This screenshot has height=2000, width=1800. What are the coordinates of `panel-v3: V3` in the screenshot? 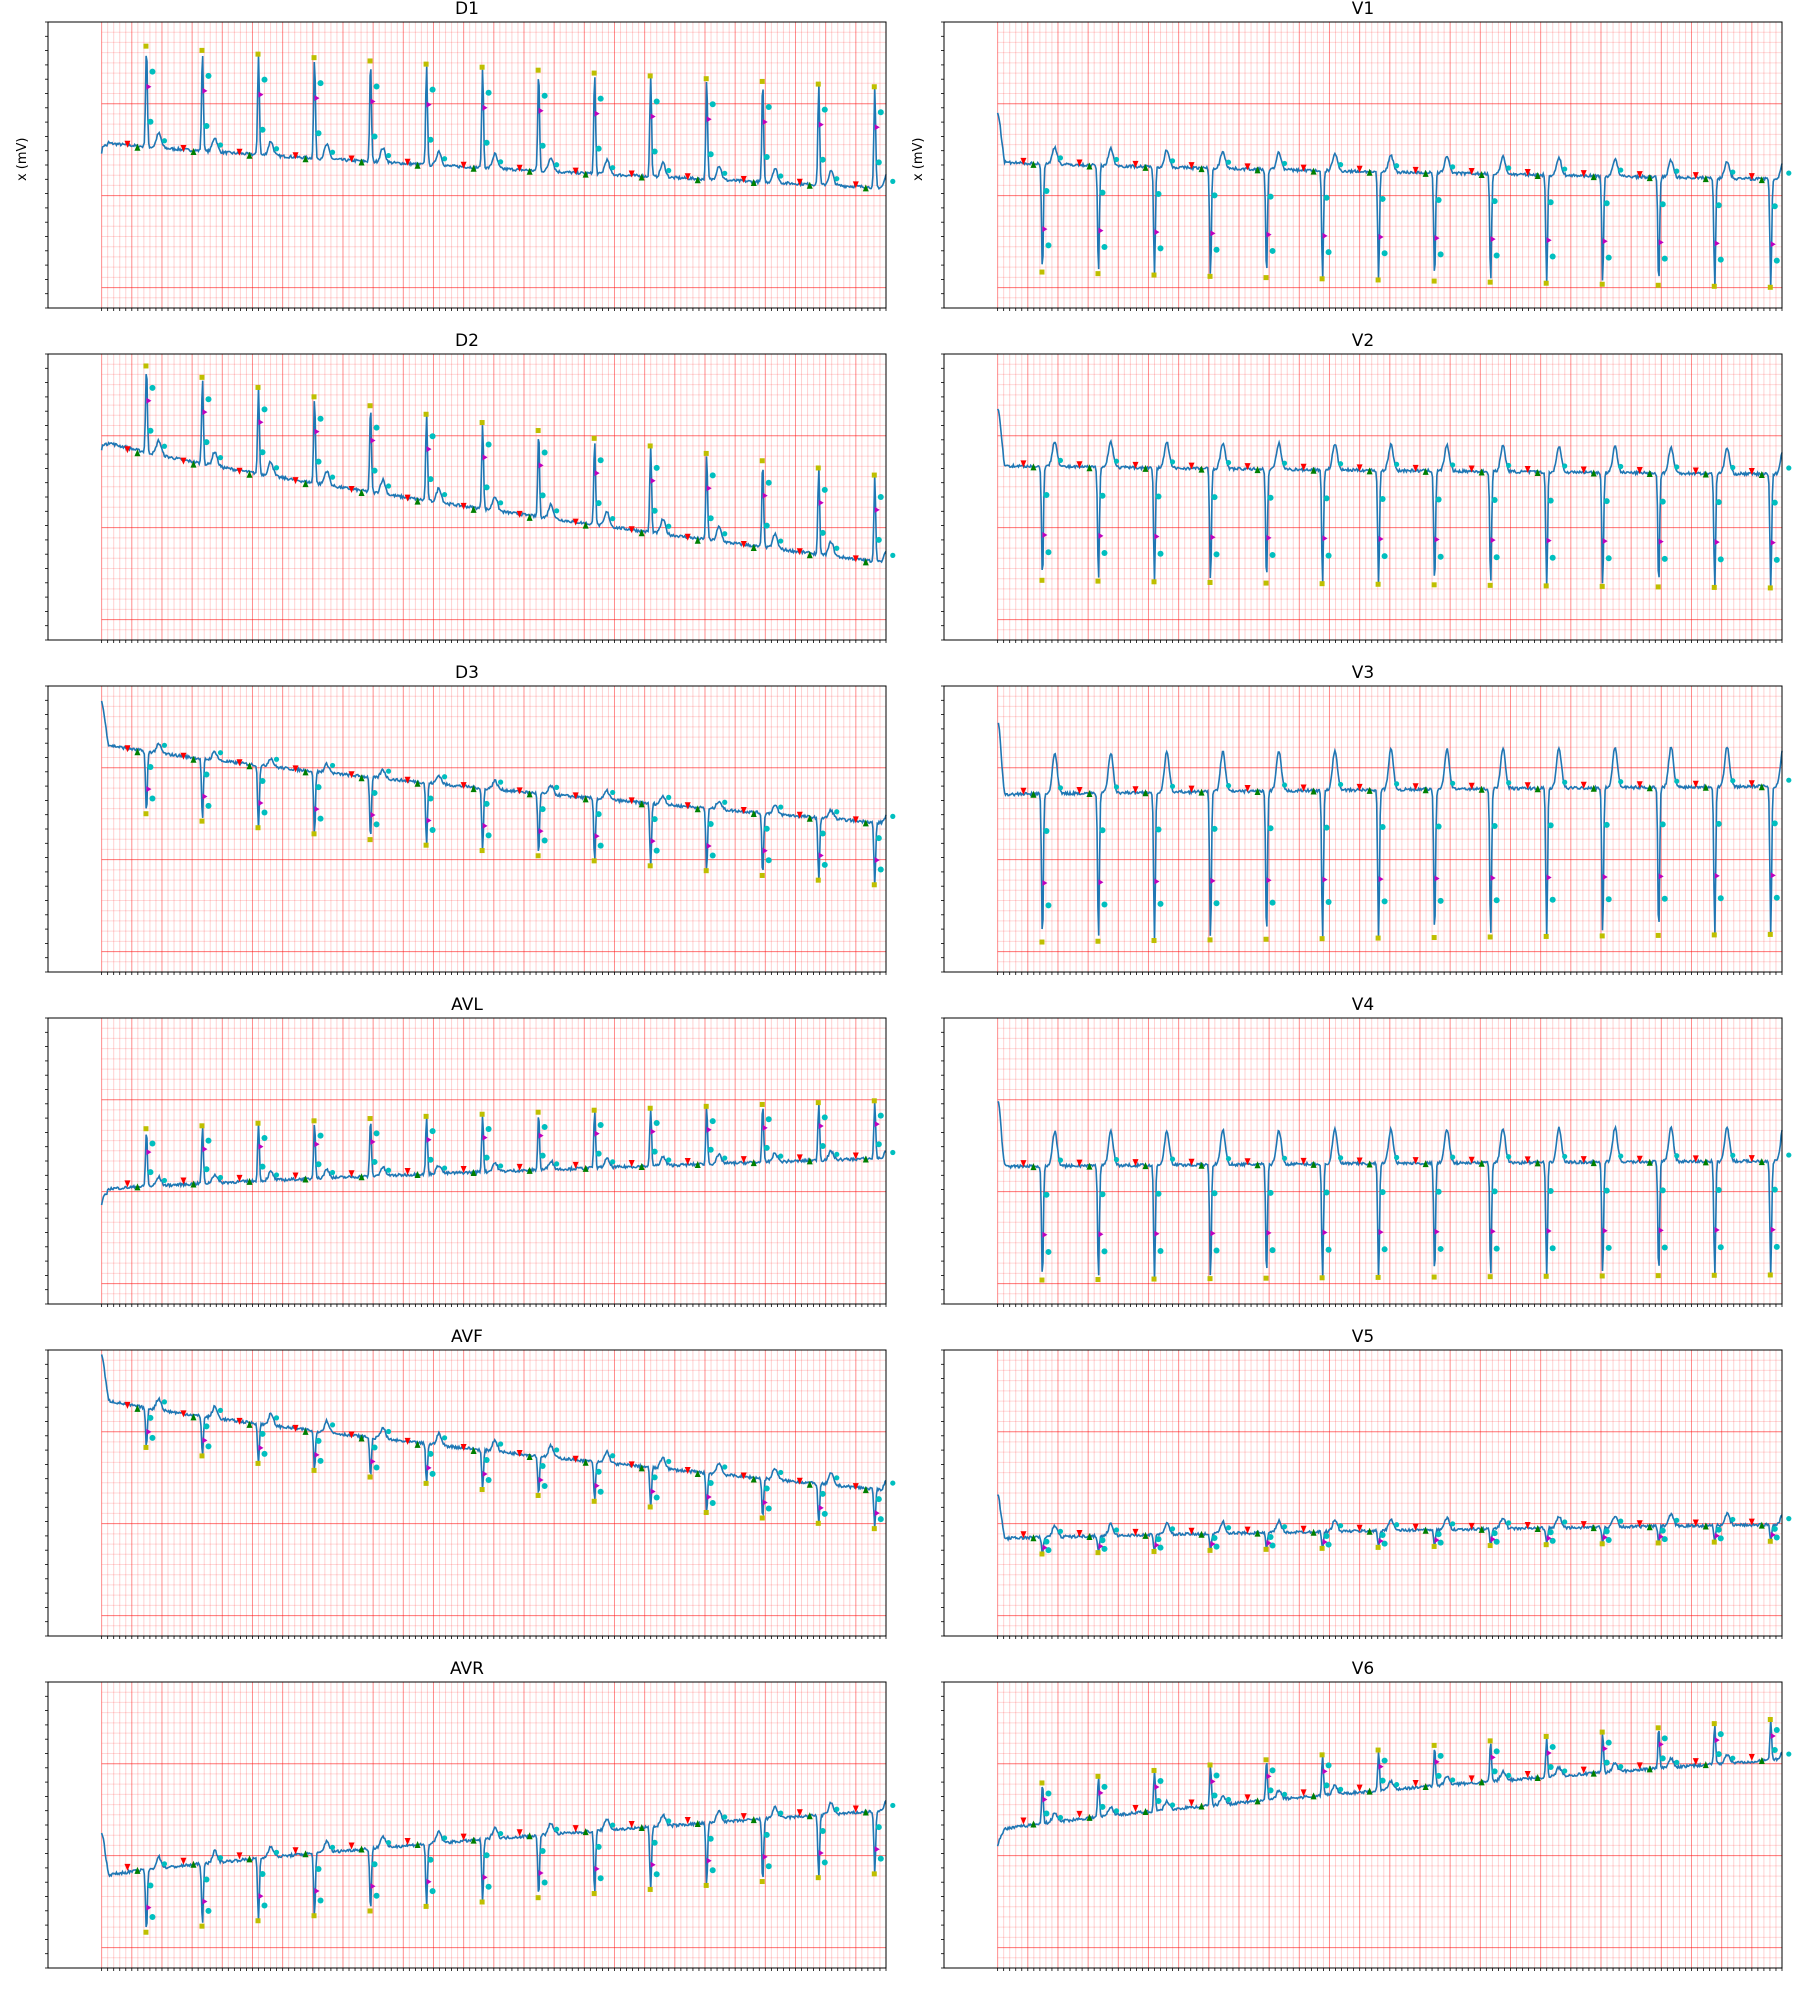 It's located at (1366, 819).